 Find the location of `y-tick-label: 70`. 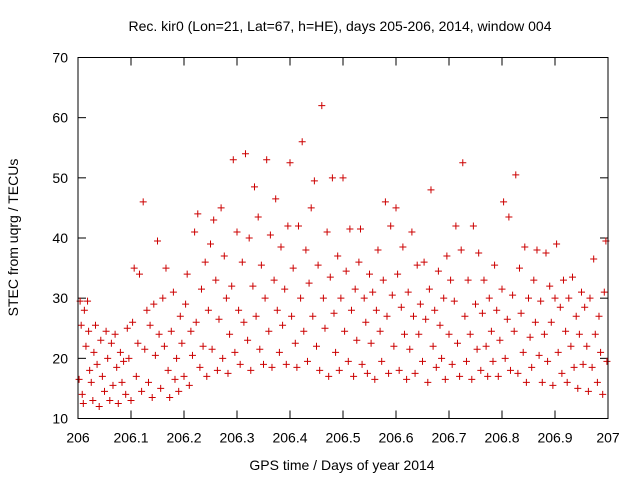

y-tick-label: 70 is located at coordinates (60, 58).